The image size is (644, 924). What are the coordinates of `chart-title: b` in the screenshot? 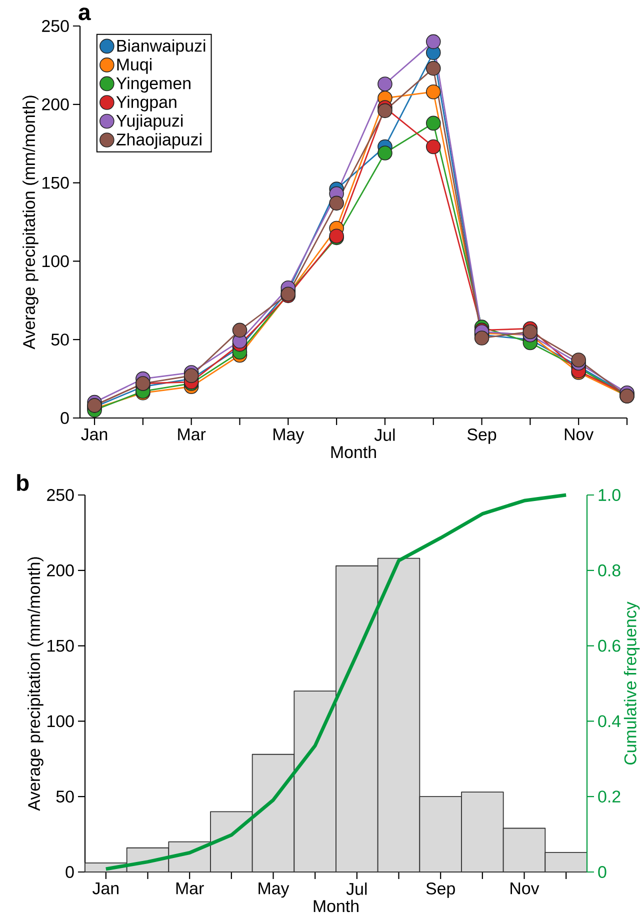 It's located at (23, 482).